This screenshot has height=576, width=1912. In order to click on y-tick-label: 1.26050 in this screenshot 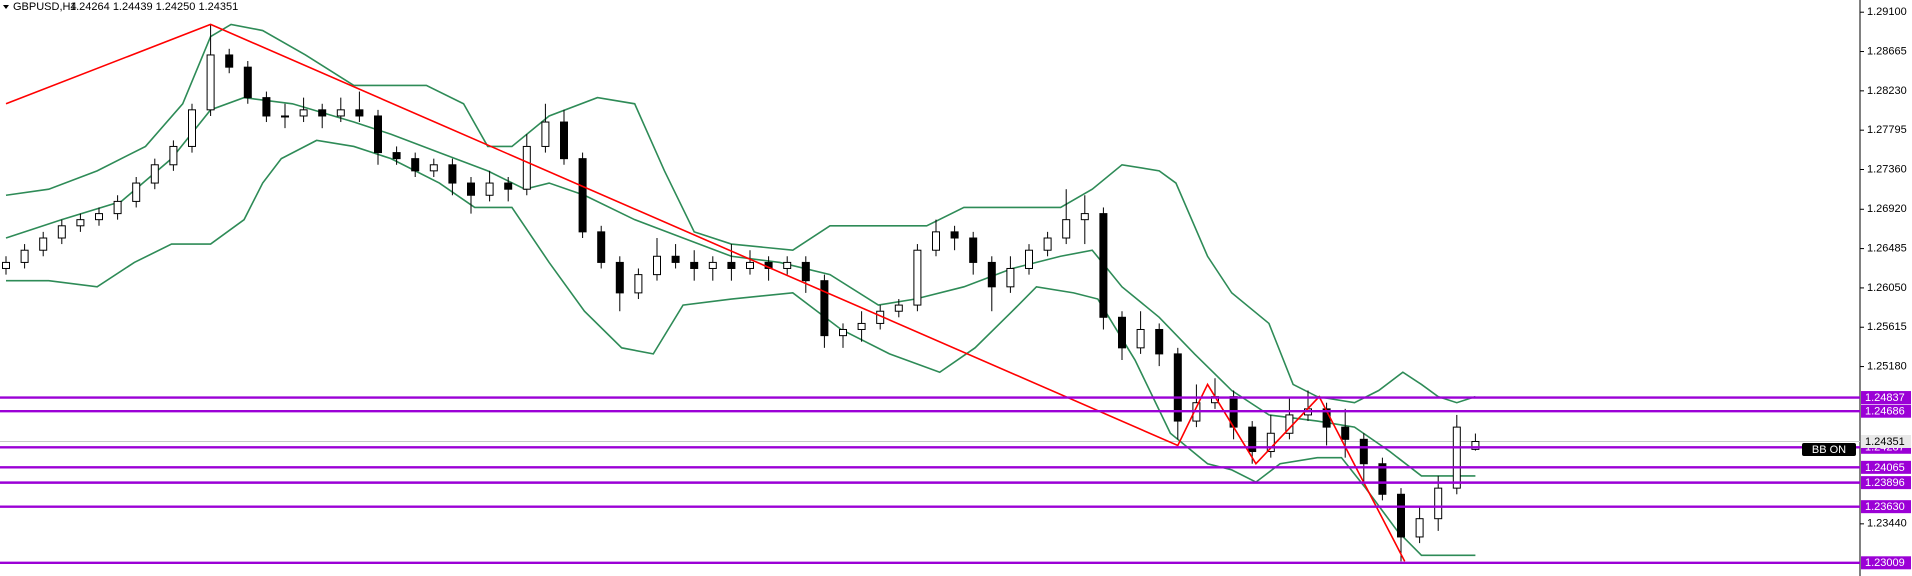, I will do `click(1887, 288)`.